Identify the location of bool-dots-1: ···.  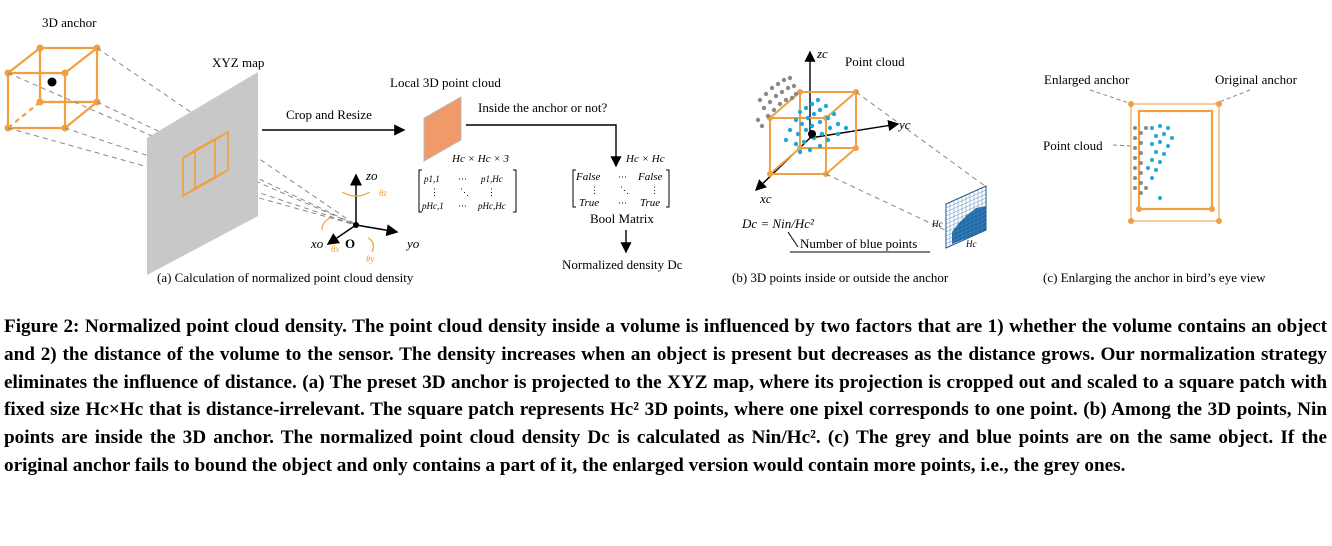
(622, 177).